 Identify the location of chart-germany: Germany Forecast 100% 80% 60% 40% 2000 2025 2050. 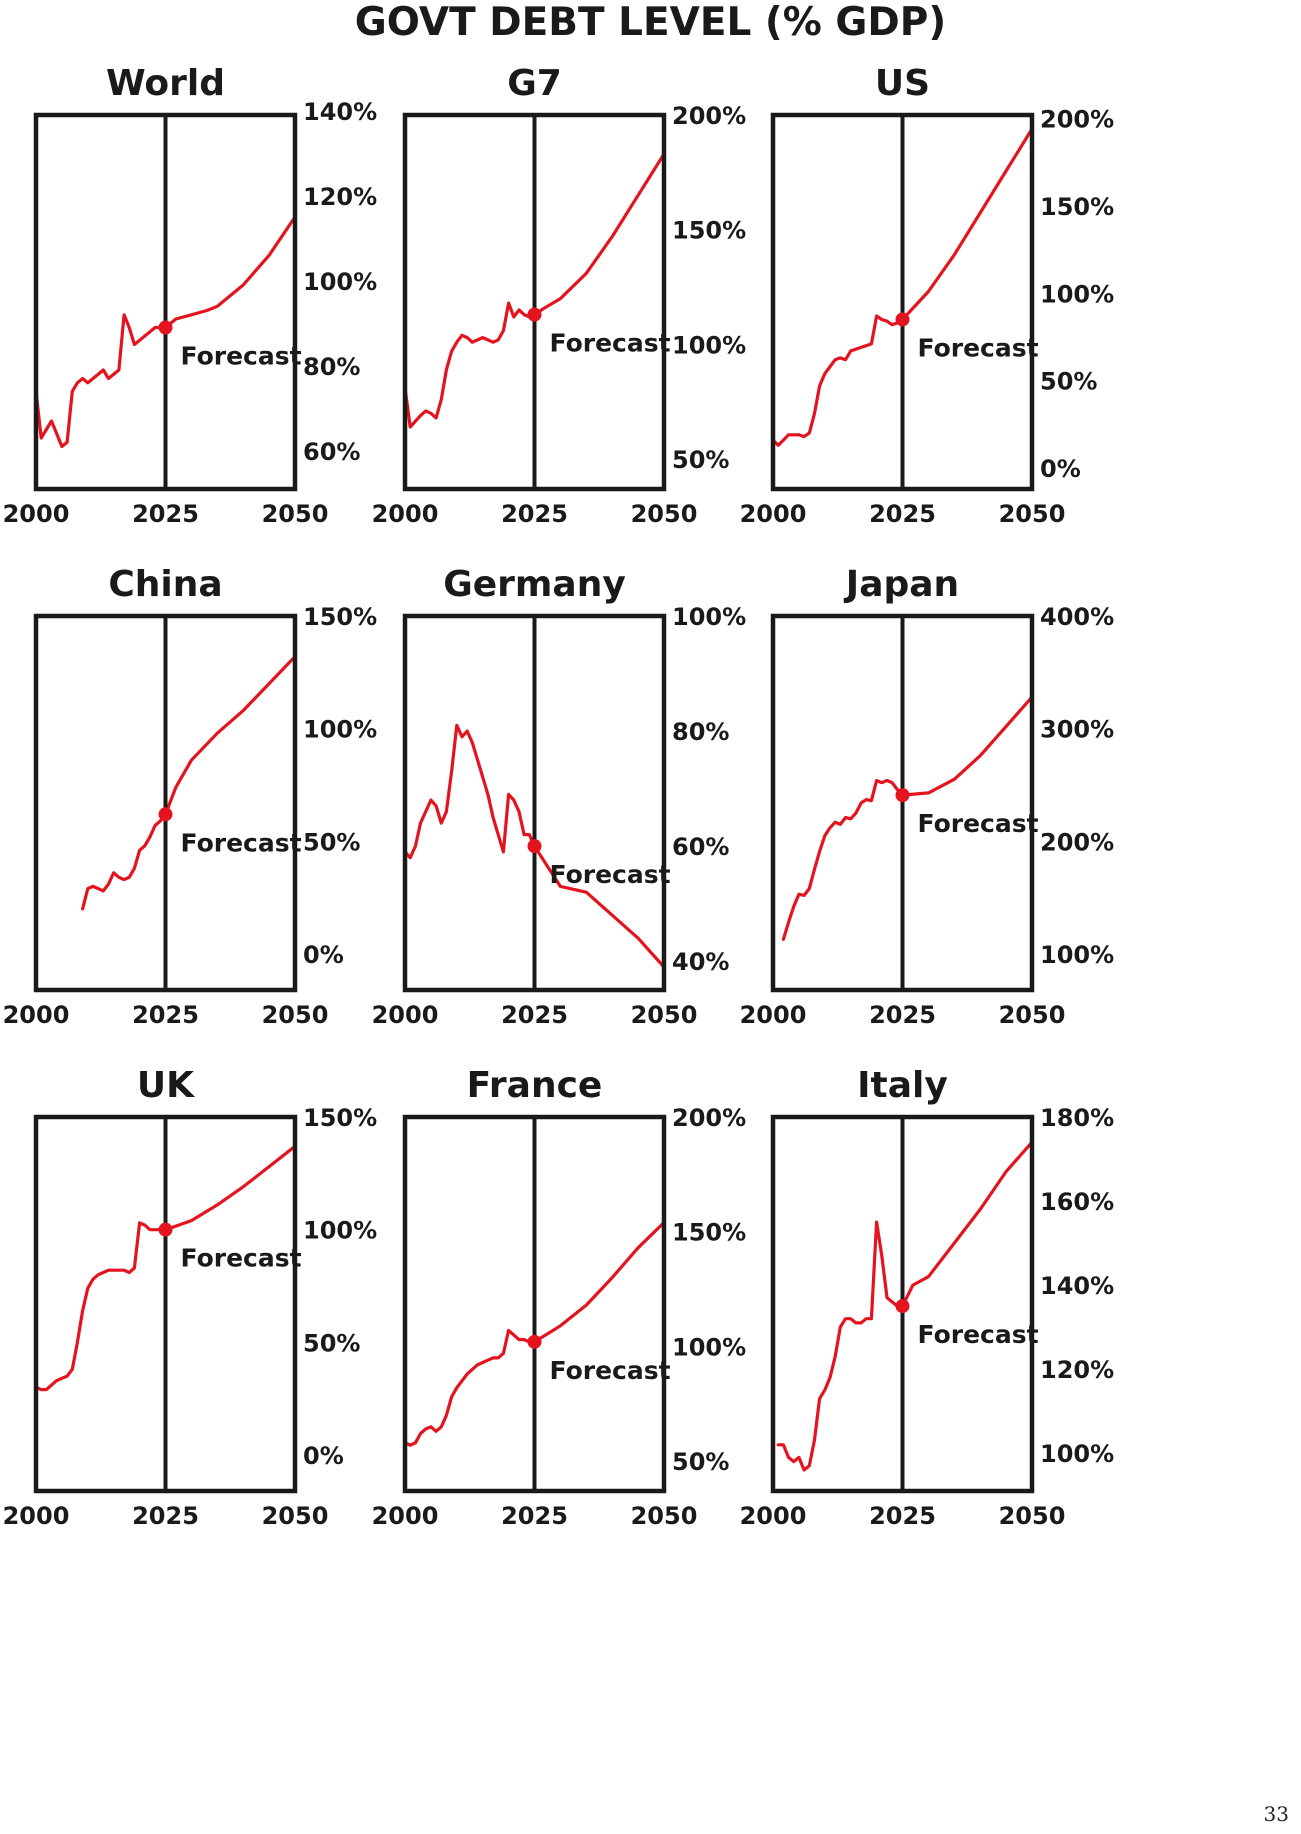
(559, 796).